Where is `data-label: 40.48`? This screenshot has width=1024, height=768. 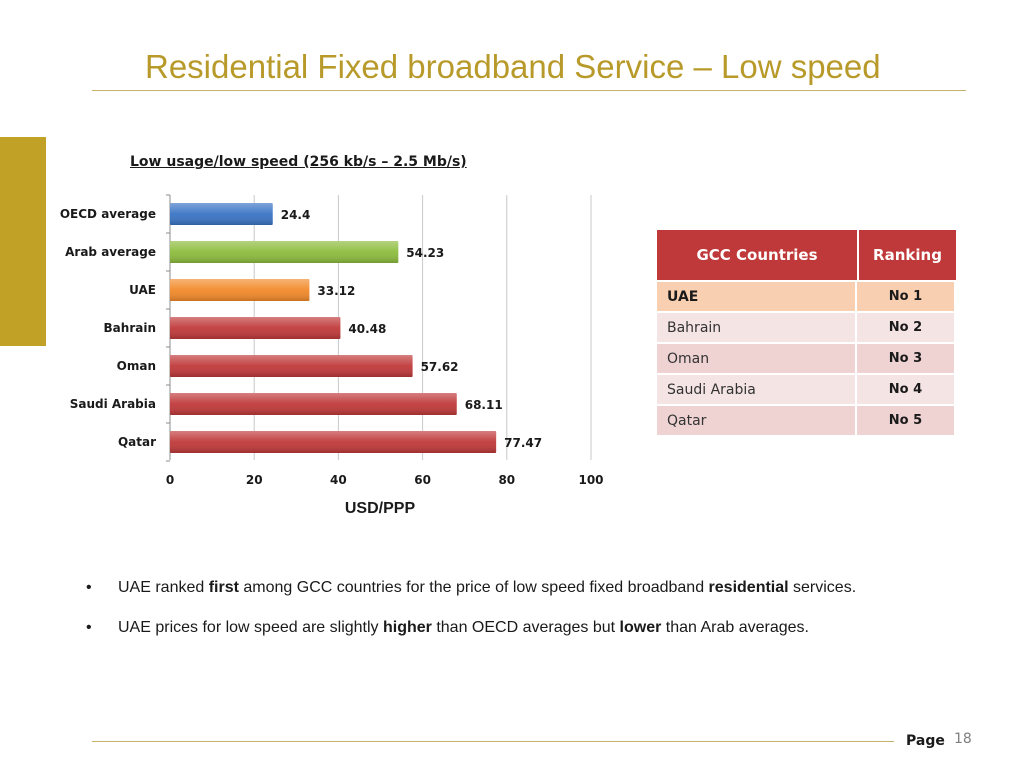 data-label: 40.48 is located at coordinates (367, 329).